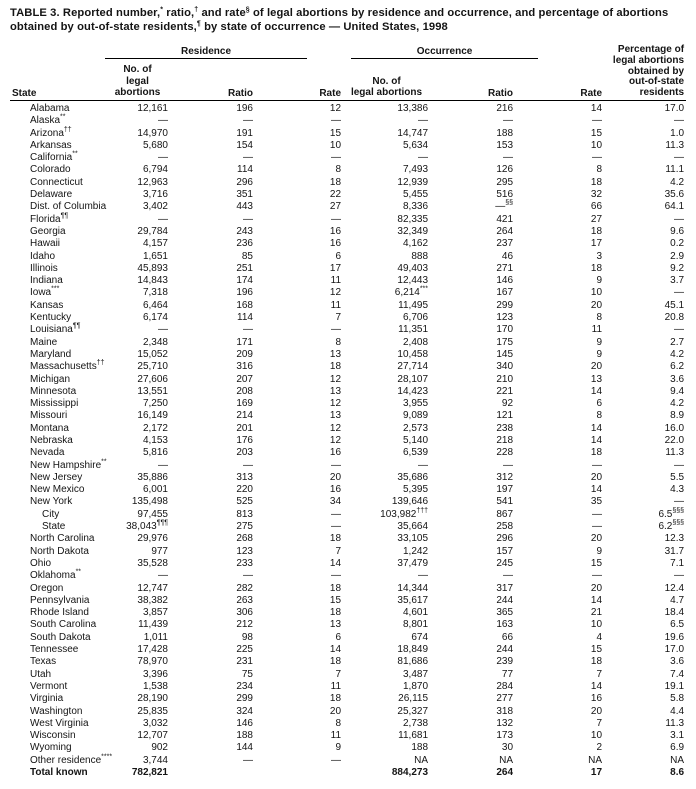  Describe the element at coordinates (155, 145) in the screenshot. I see `value-cell: 5,680` at that location.